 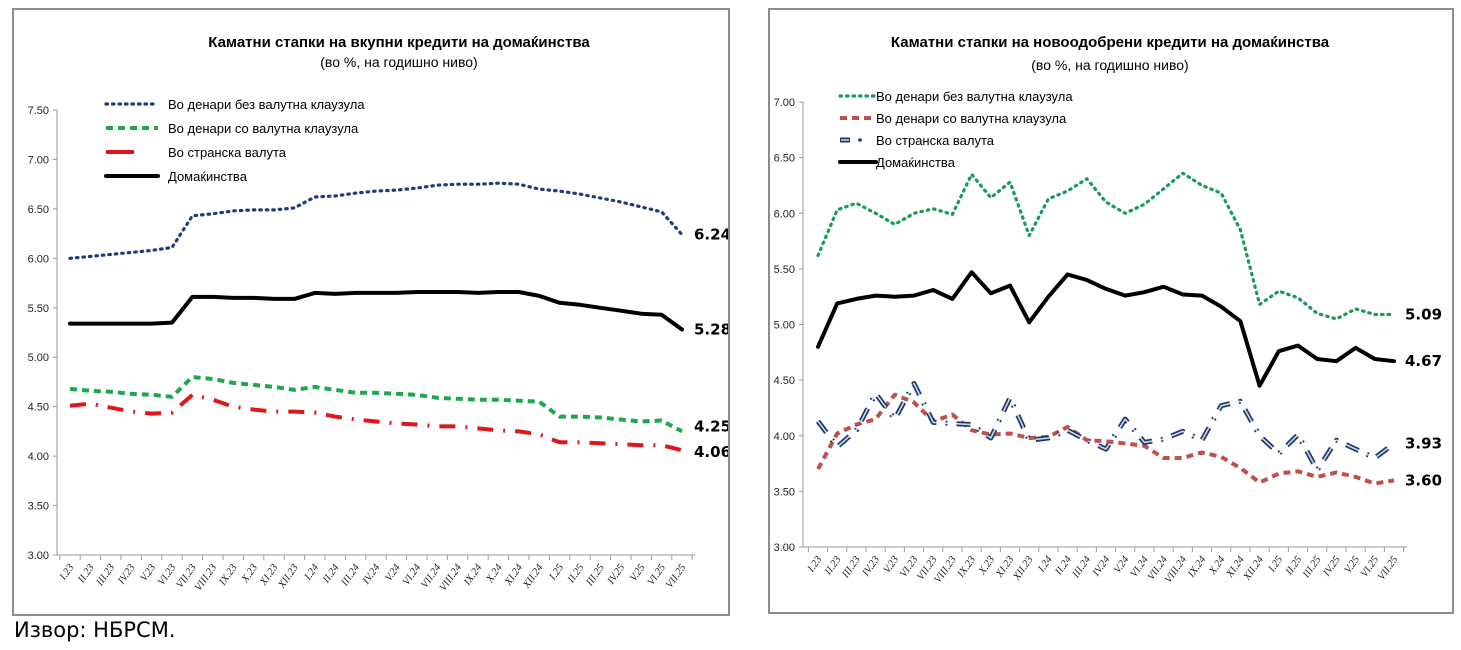 What do you see at coordinates (148, 572) in the screenshot?
I see `x-tick-label: V.23` at bounding box center [148, 572].